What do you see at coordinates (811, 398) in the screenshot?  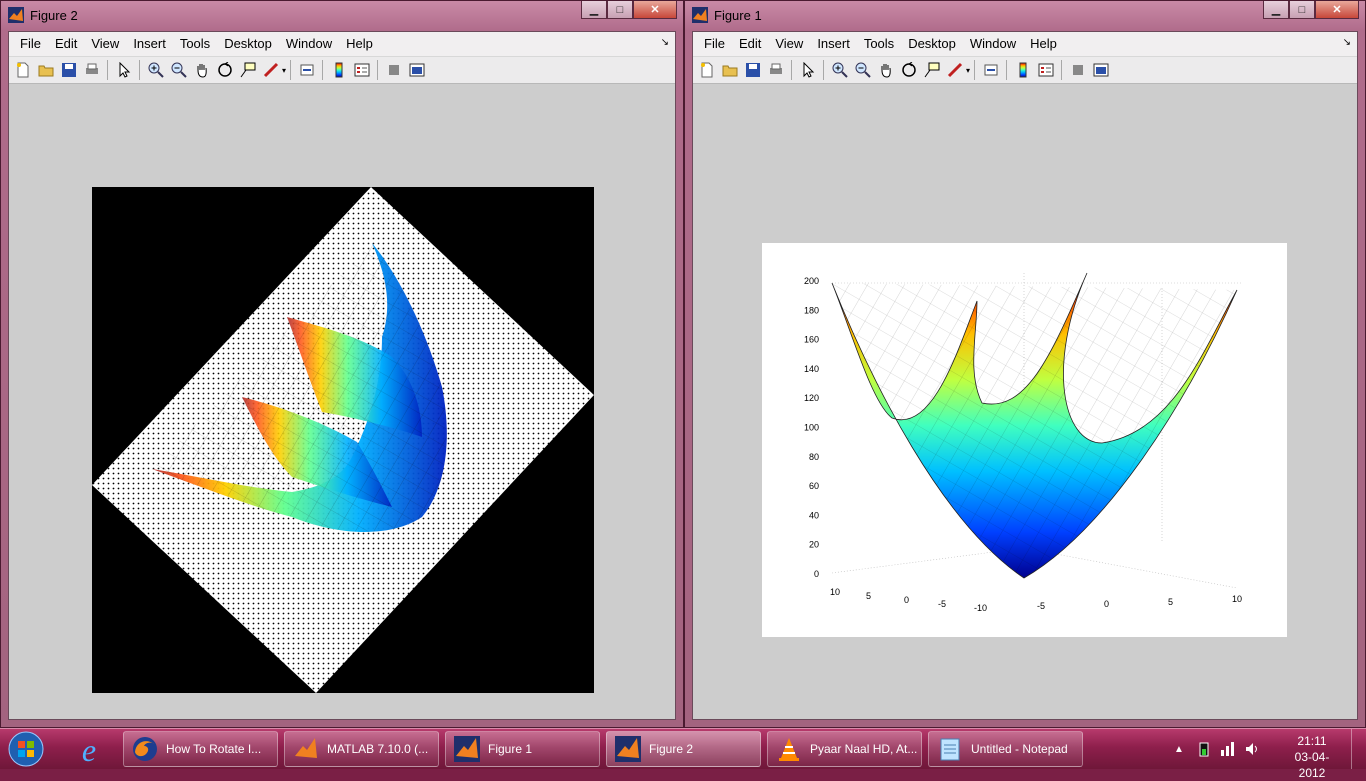 I see `z-tick-label: 120` at bounding box center [811, 398].